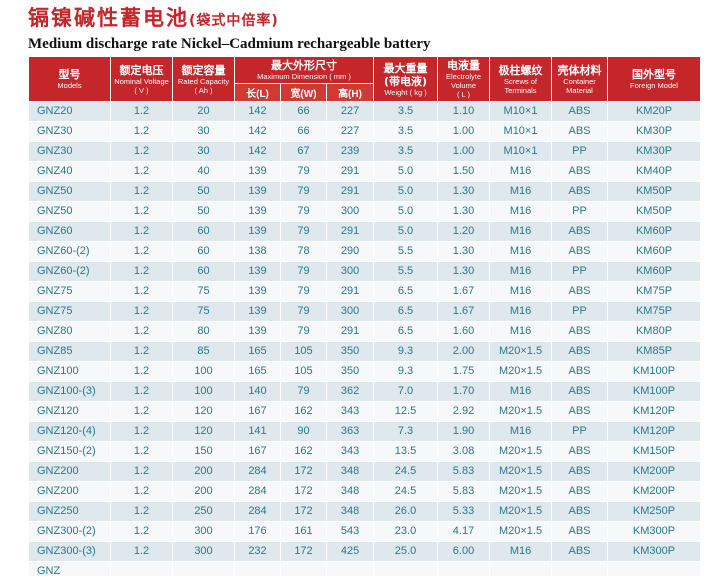 The image size is (728, 576). What do you see at coordinates (350, 251) in the screenshot?
I see `table-cell: 290` at bounding box center [350, 251].